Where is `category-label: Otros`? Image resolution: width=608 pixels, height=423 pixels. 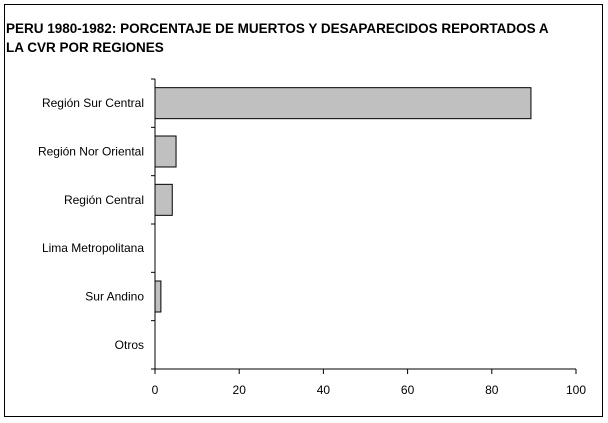
category-label: Otros is located at coordinates (129, 345).